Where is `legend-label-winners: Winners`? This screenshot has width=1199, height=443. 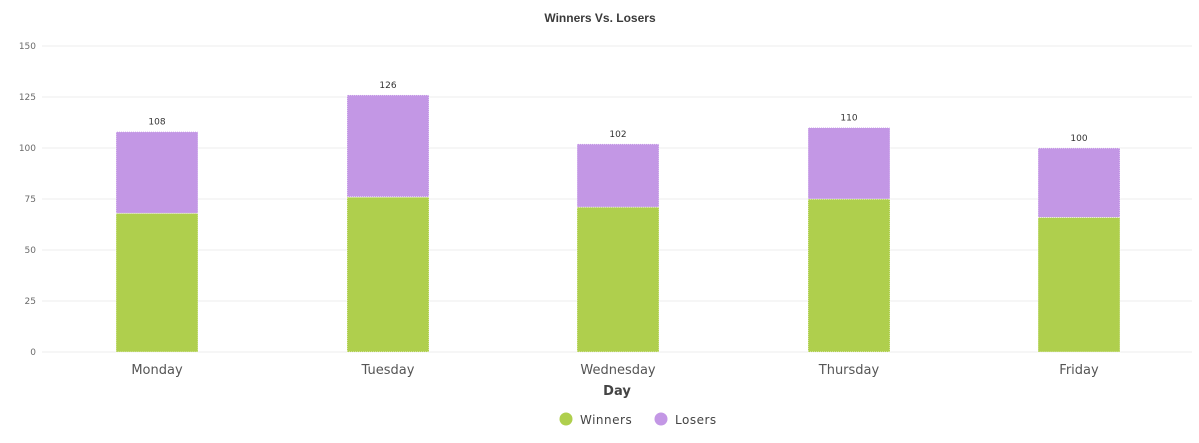
legend-label-winners: Winners is located at coordinates (606, 420).